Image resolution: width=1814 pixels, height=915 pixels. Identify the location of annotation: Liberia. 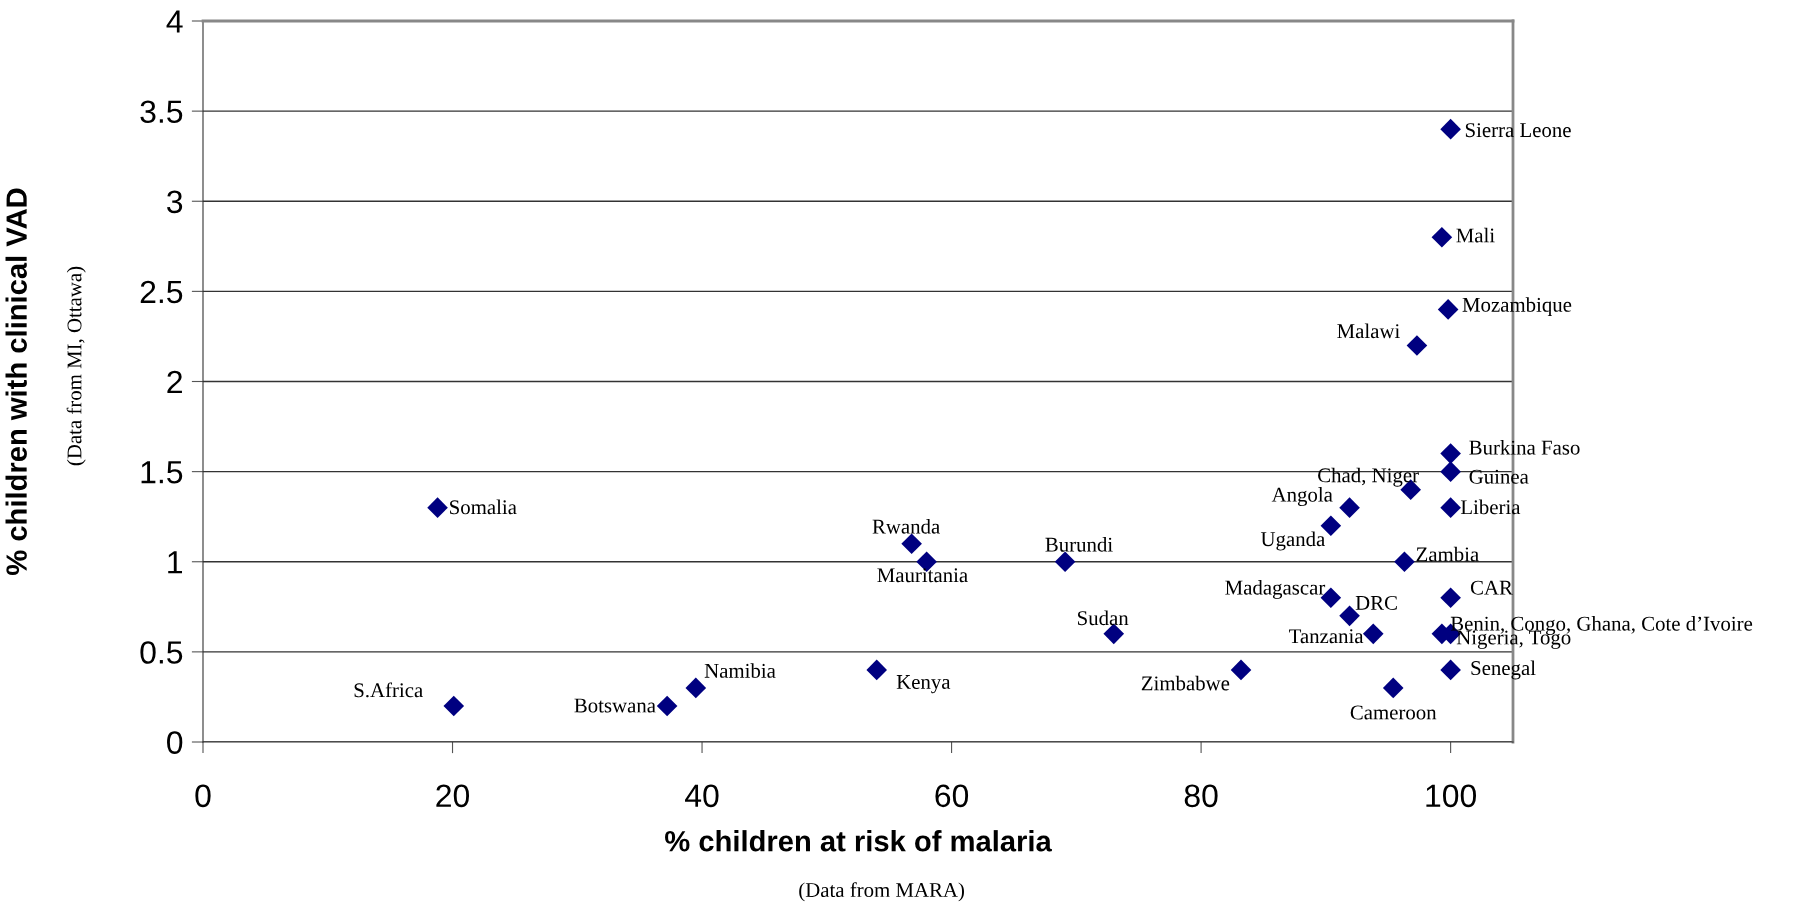
(1490, 507).